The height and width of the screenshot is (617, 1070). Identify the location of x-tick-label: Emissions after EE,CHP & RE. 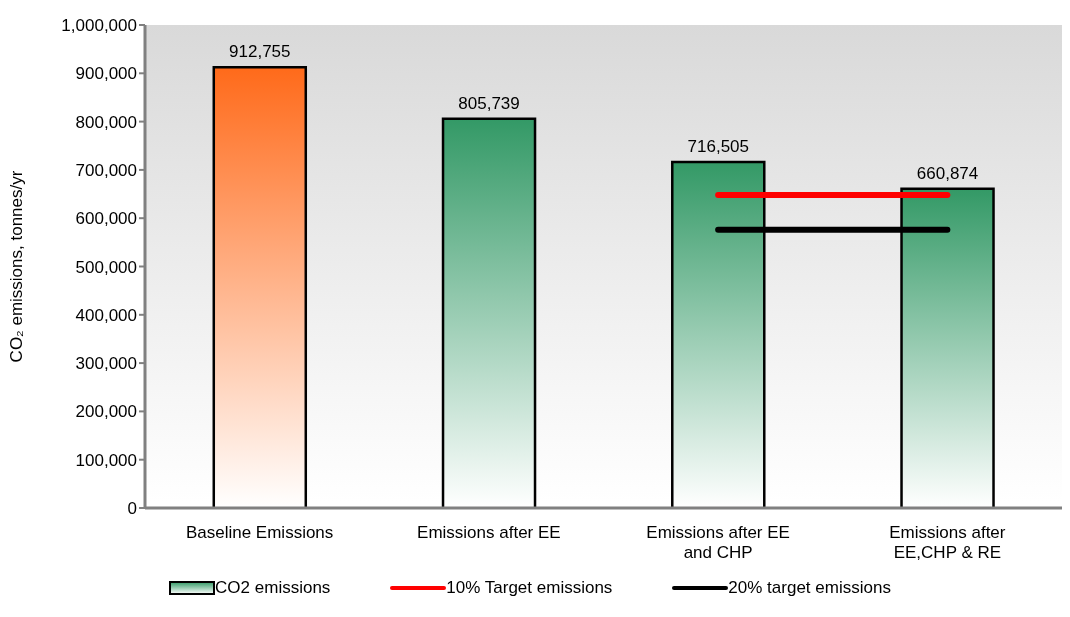
(947, 542).